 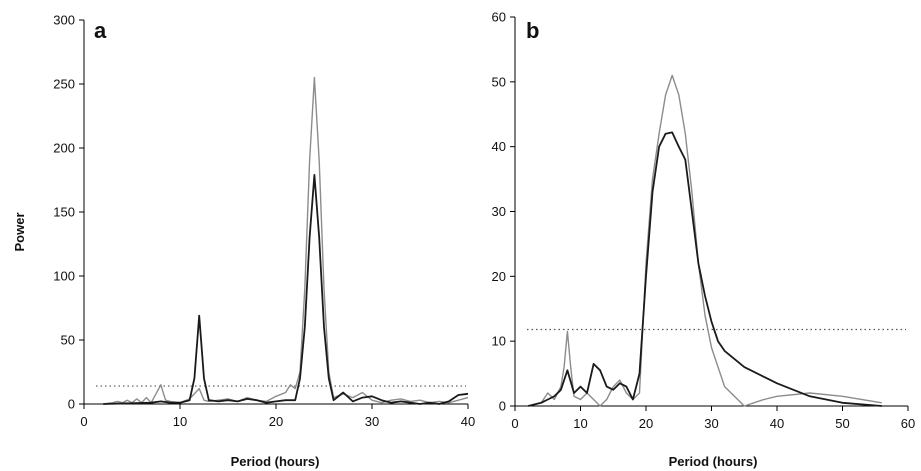 What do you see at coordinates (276, 421) in the screenshot?
I see `panel-a-xtick-label: 20` at bounding box center [276, 421].